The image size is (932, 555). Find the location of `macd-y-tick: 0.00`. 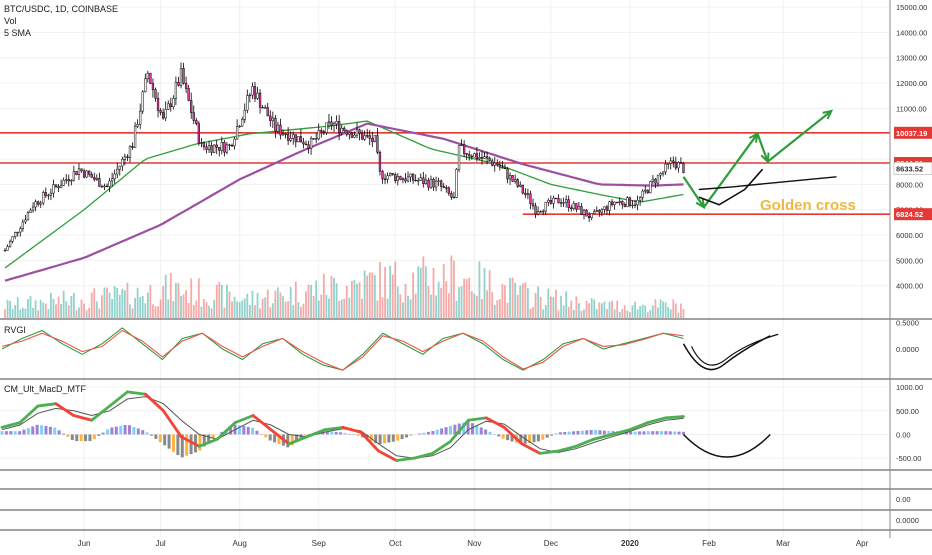

macd-y-tick: 0.00 is located at coordinates (903, 434).